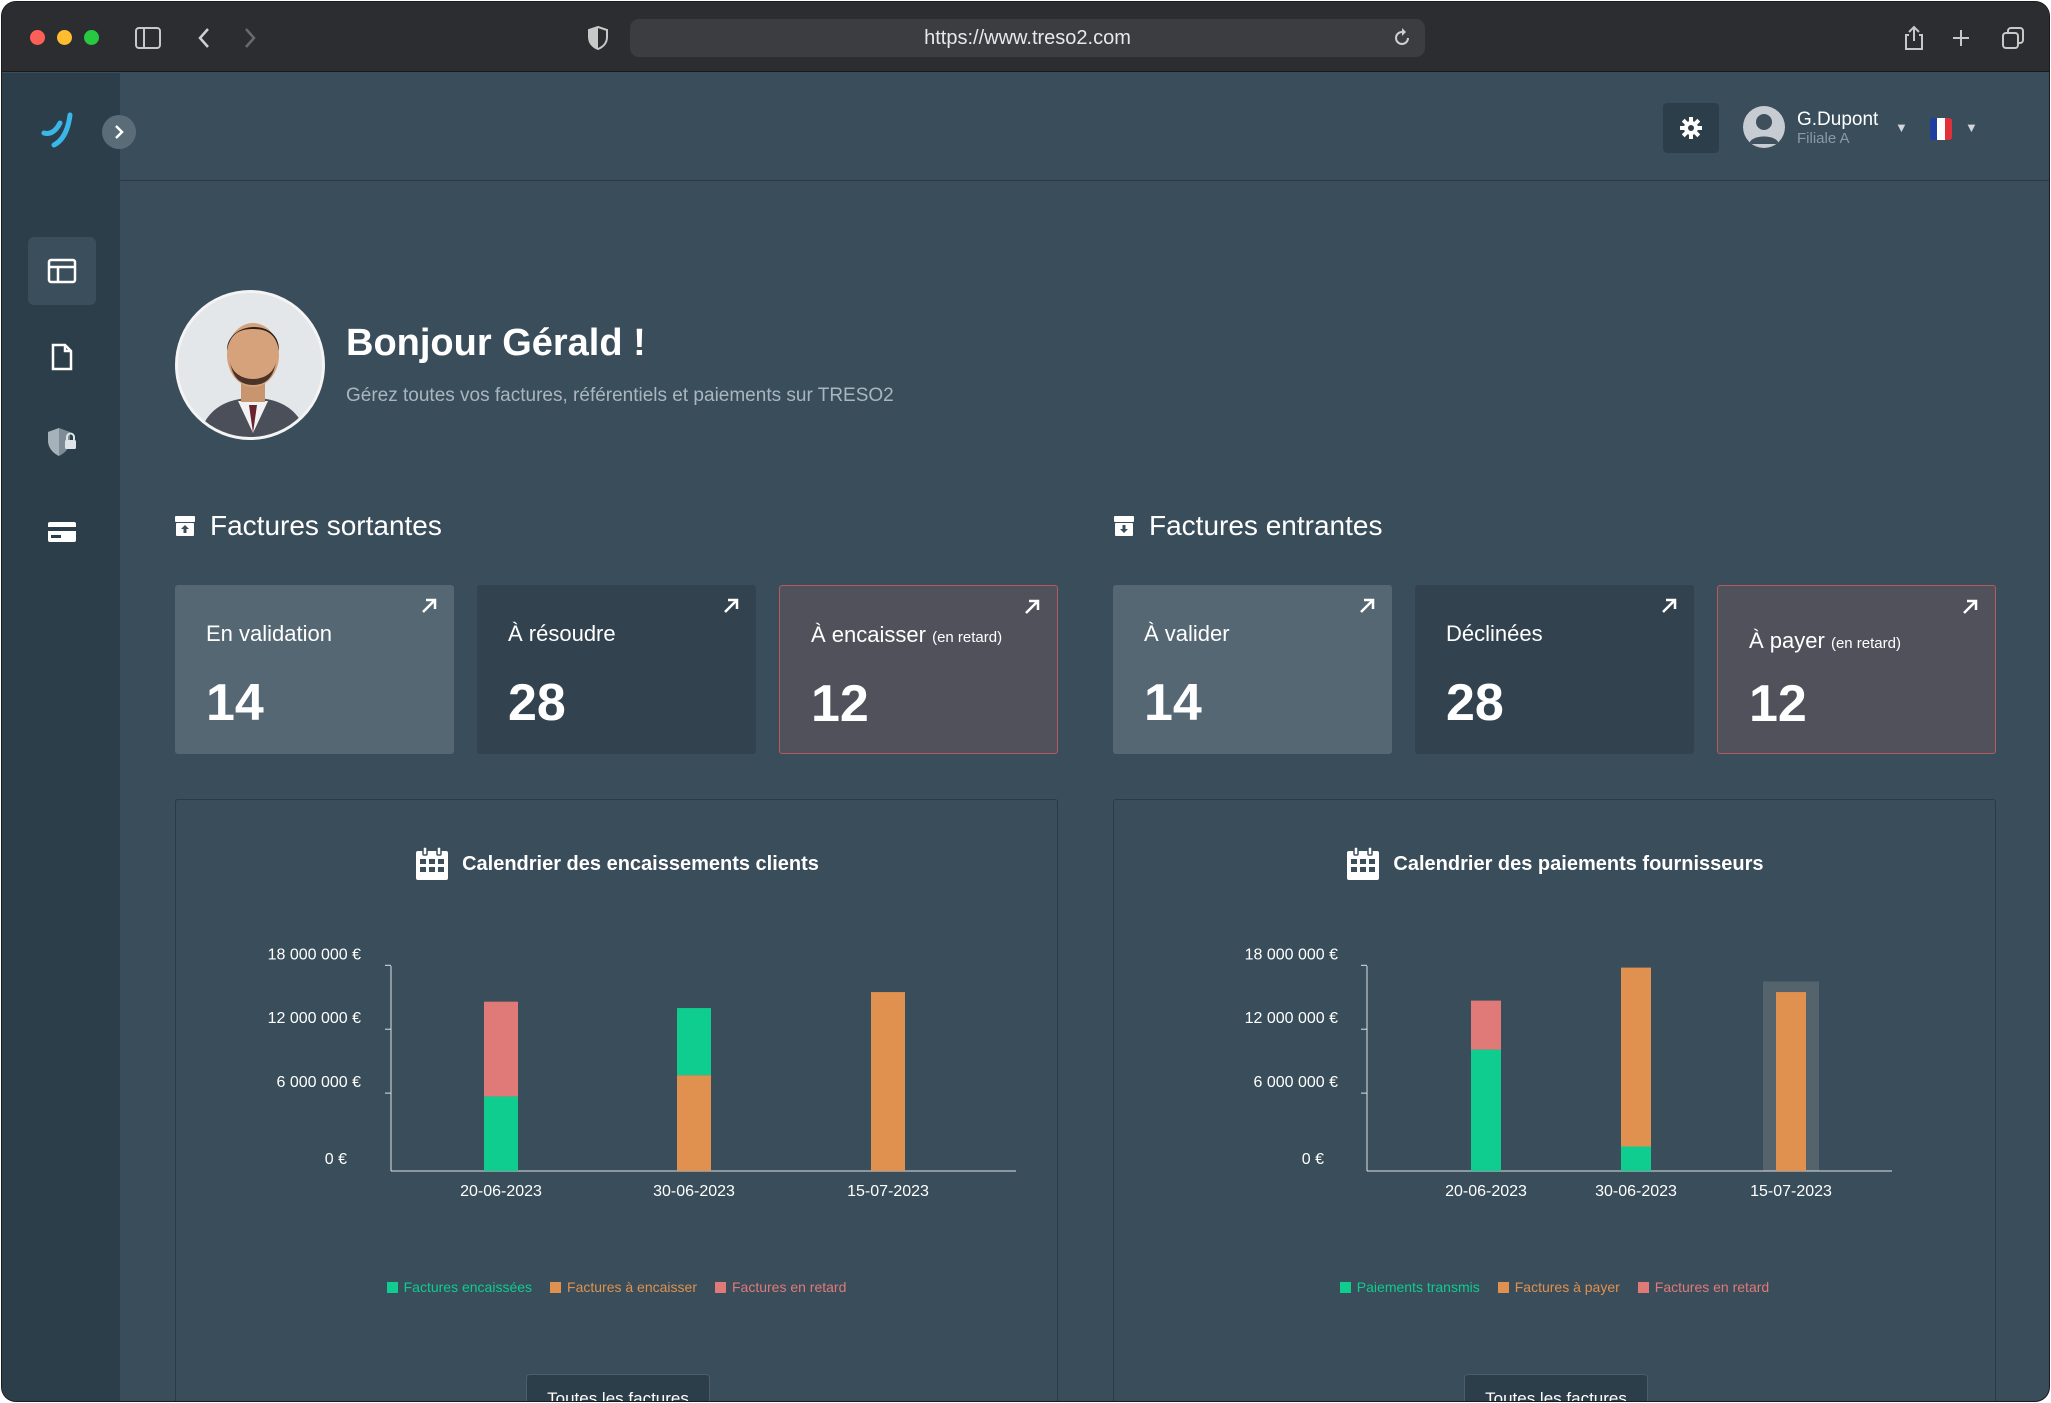 The image size is (2051, 1403). I want to click on legend-item: Paiements transmis, so click(1409, 1287).